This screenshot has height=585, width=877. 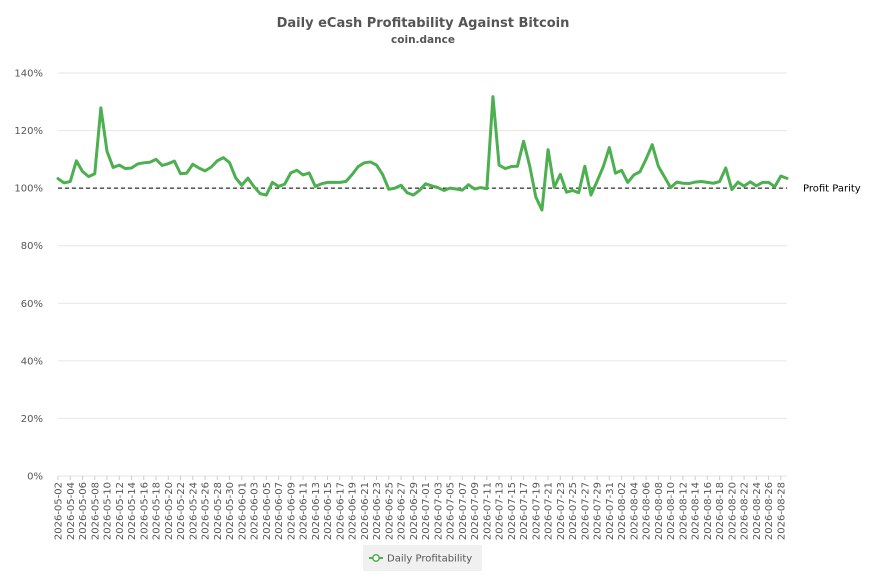 I want to click on profit-parity-label: Profit Parity, so click(x=832, y=189).